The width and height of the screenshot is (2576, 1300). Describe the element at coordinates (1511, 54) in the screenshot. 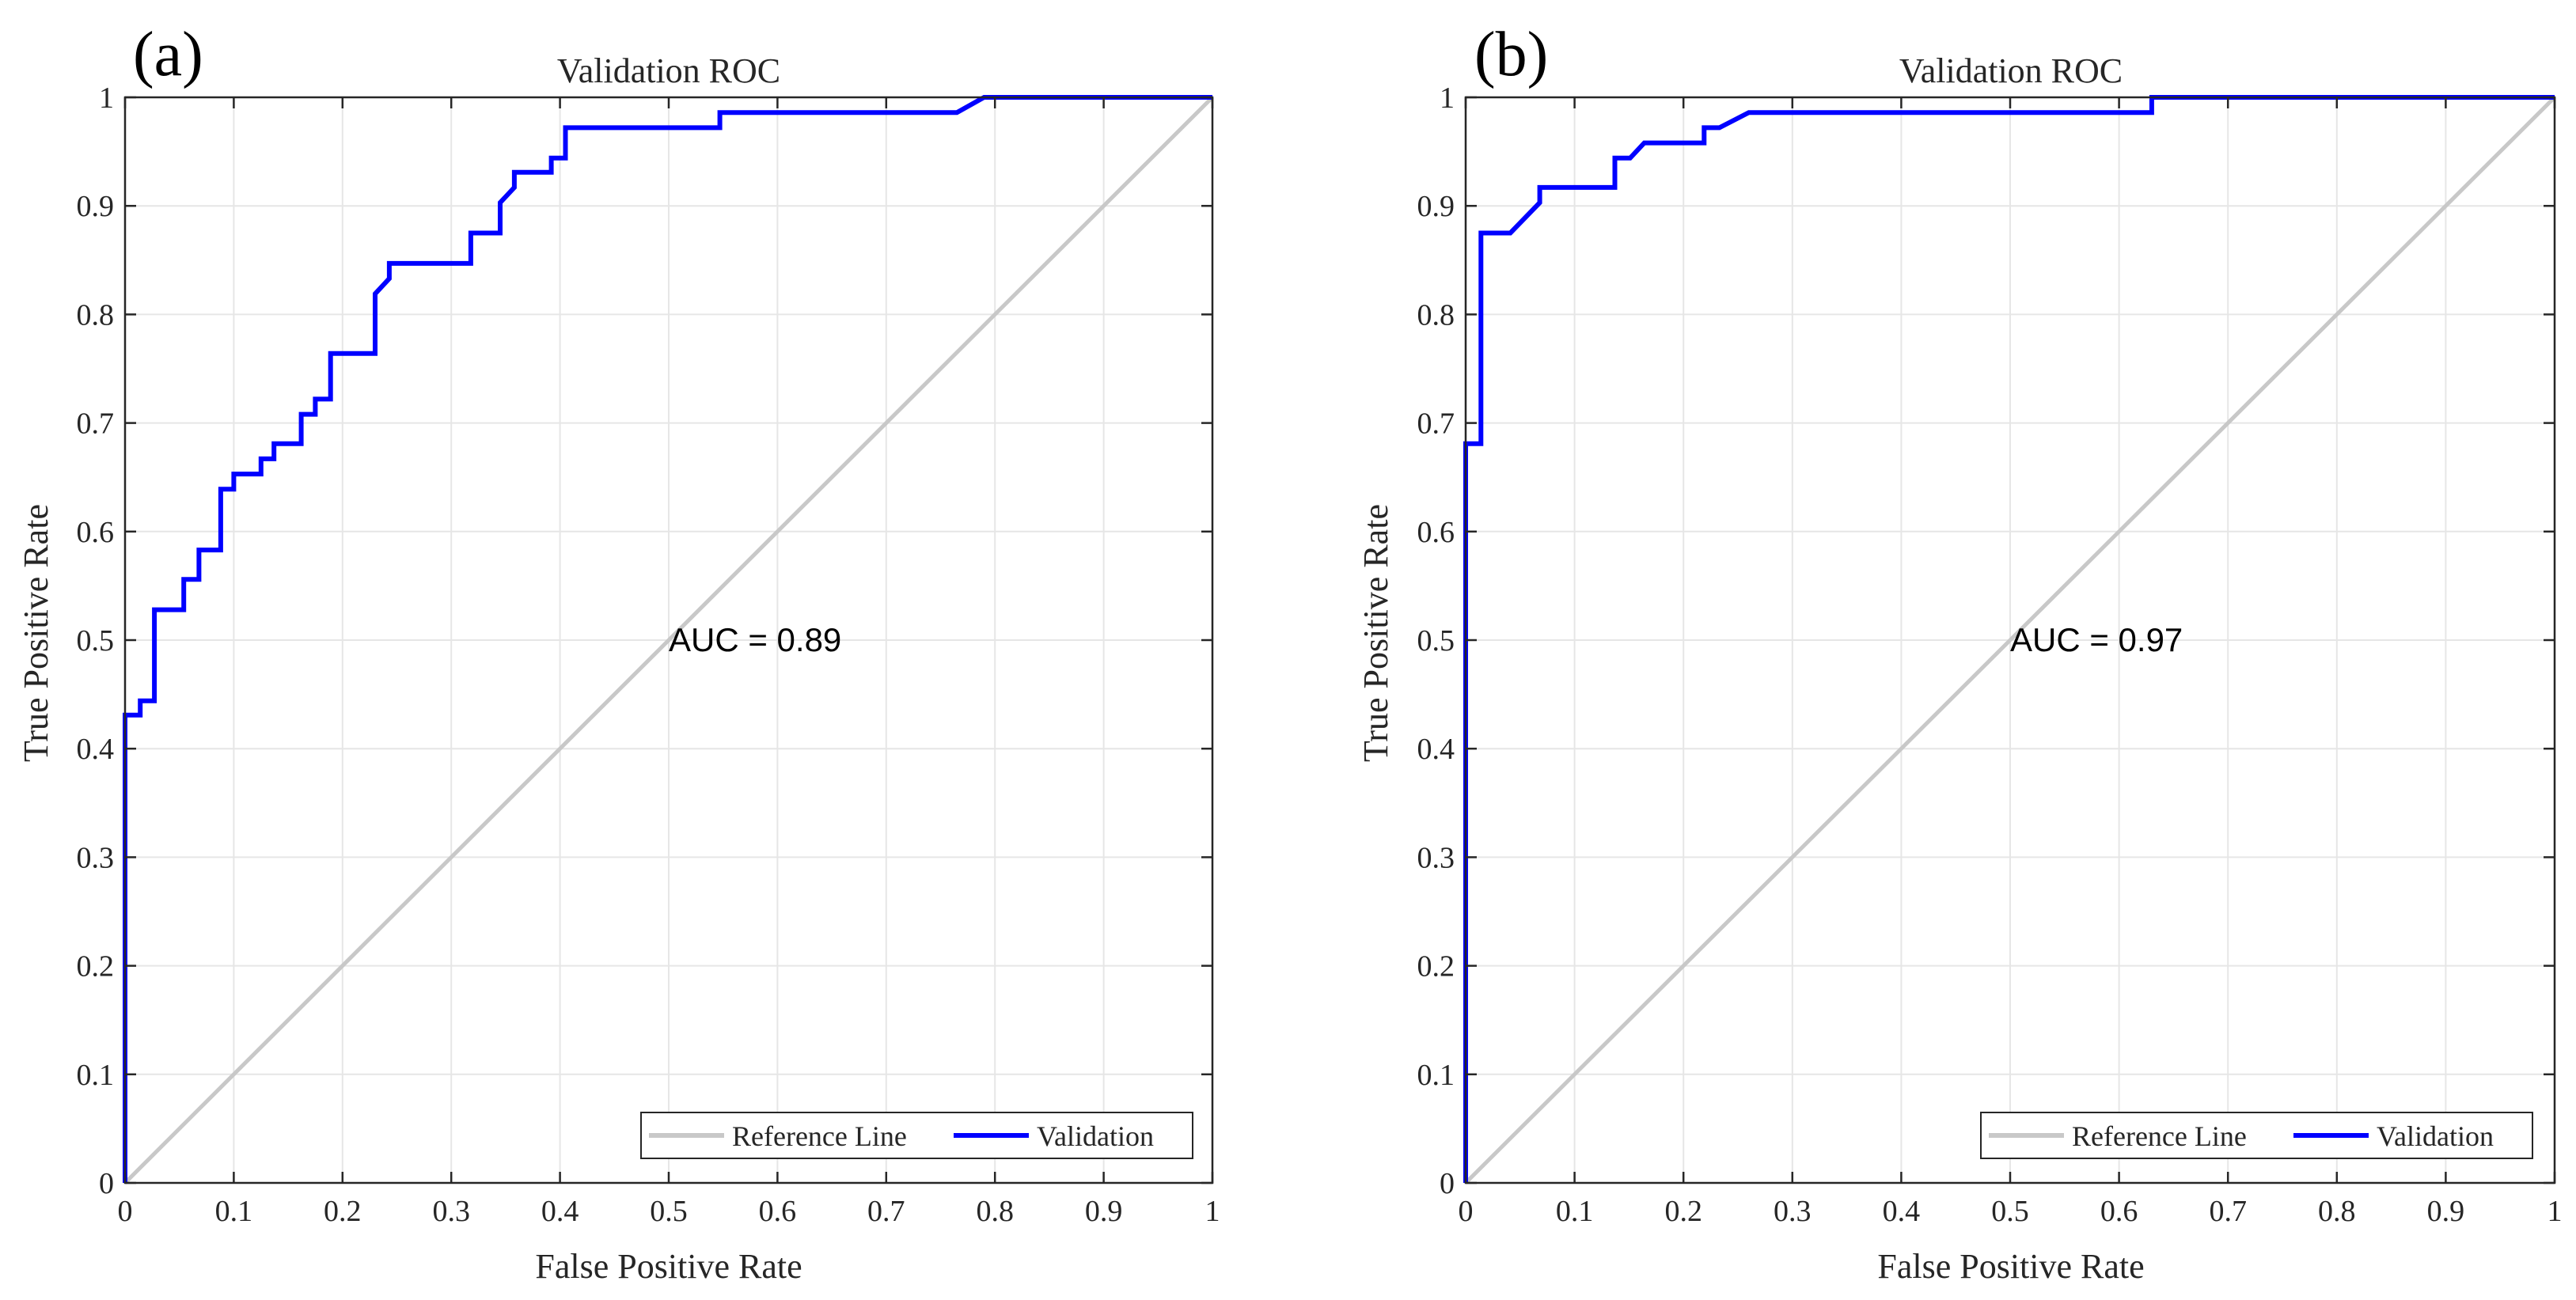

I see `panel-label: (b)` at that location.